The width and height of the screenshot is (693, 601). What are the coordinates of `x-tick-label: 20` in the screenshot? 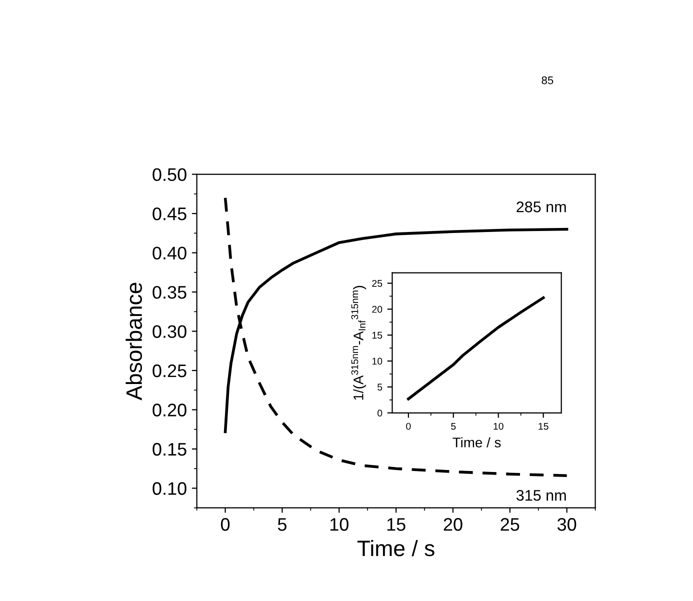 It's located at (453, 524).